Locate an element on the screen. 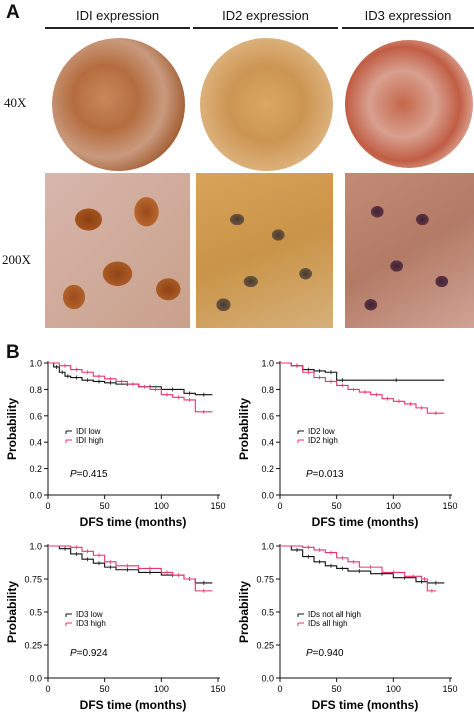 Image resolution: width=474 pixels, height=717 pixels. p-value-annotation: P=0.924 is located at coordinates (89, 653).